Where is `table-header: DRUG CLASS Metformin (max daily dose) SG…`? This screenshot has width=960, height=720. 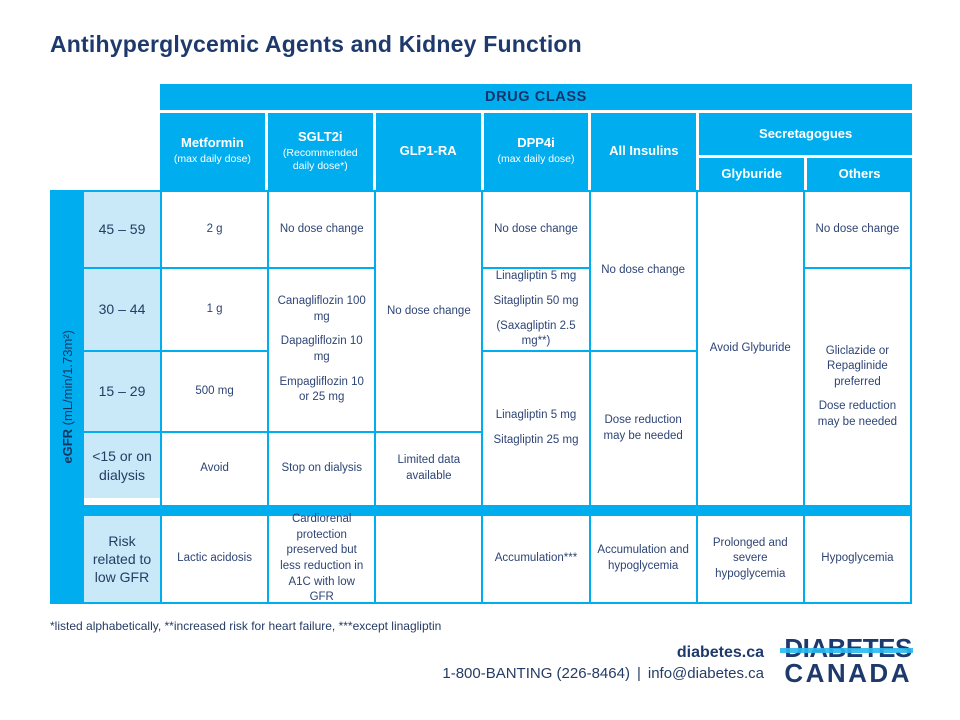
table-header: DRUG CLASS Metformin (max daily dose) SG… is located at coordinates (536, 137).